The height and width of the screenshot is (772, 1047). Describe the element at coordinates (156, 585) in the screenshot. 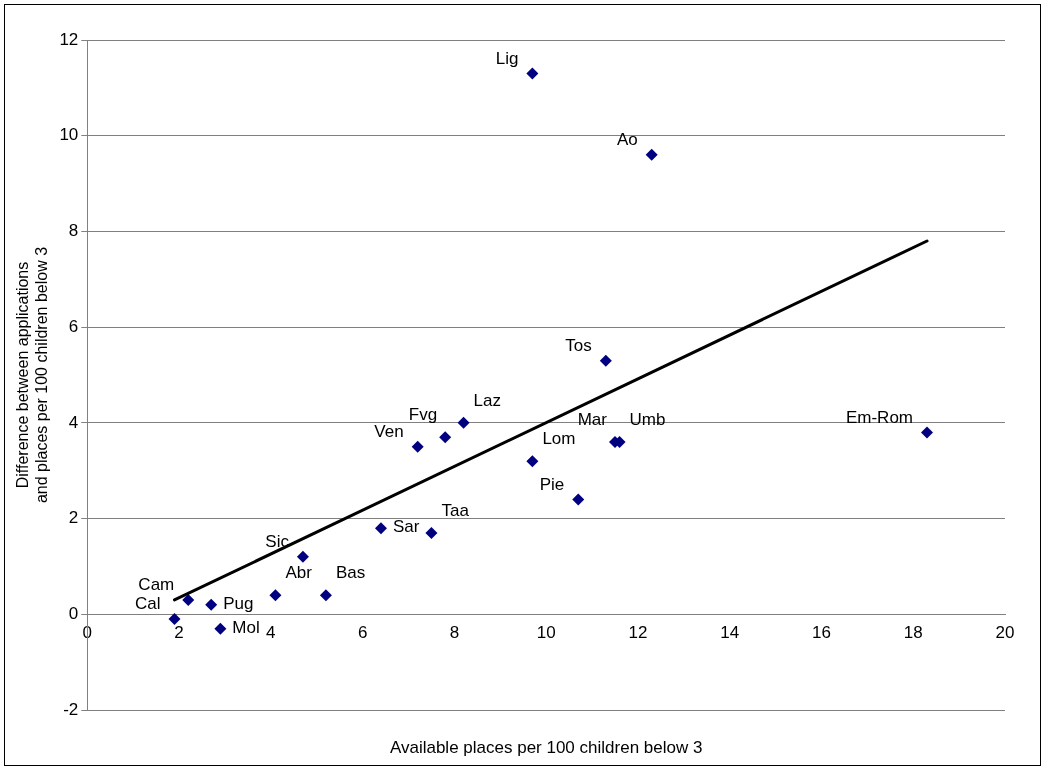

I see `annotation: Cam` at that location.